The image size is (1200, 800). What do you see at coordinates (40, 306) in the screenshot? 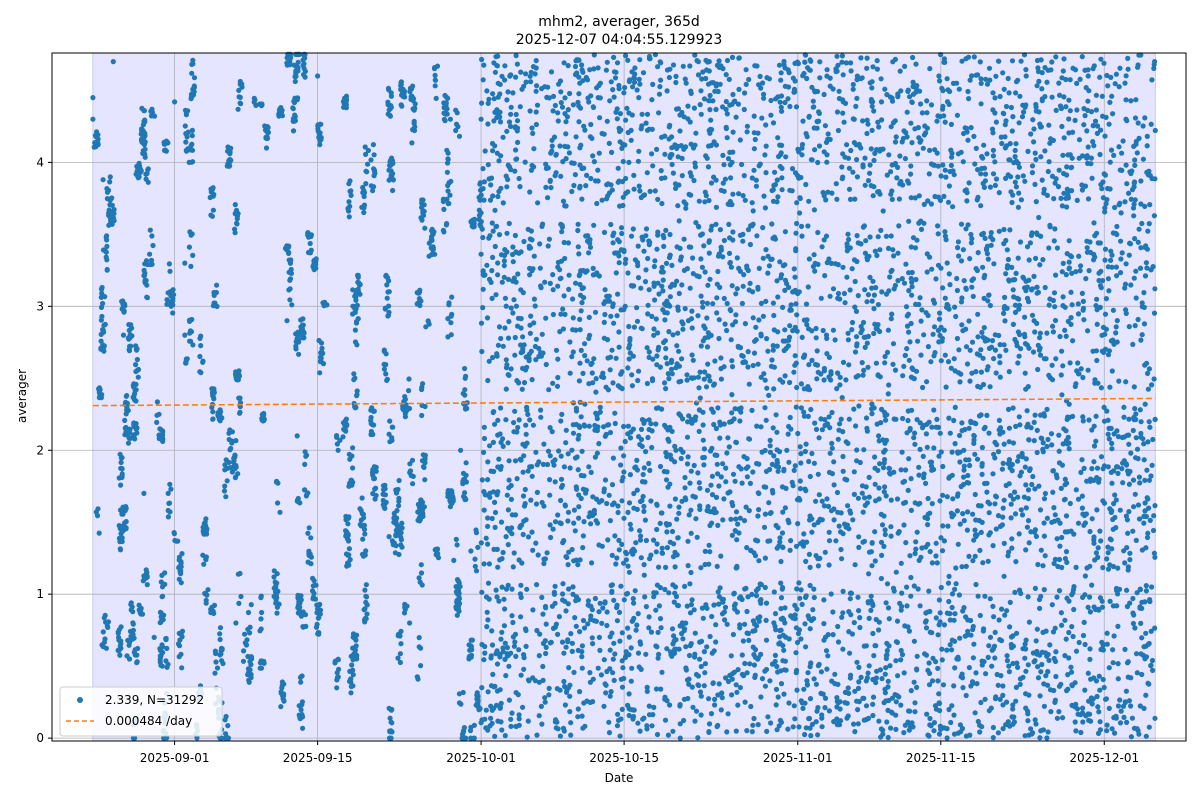
I see `y-tick-label: 3` at bounding box center [40, 306].